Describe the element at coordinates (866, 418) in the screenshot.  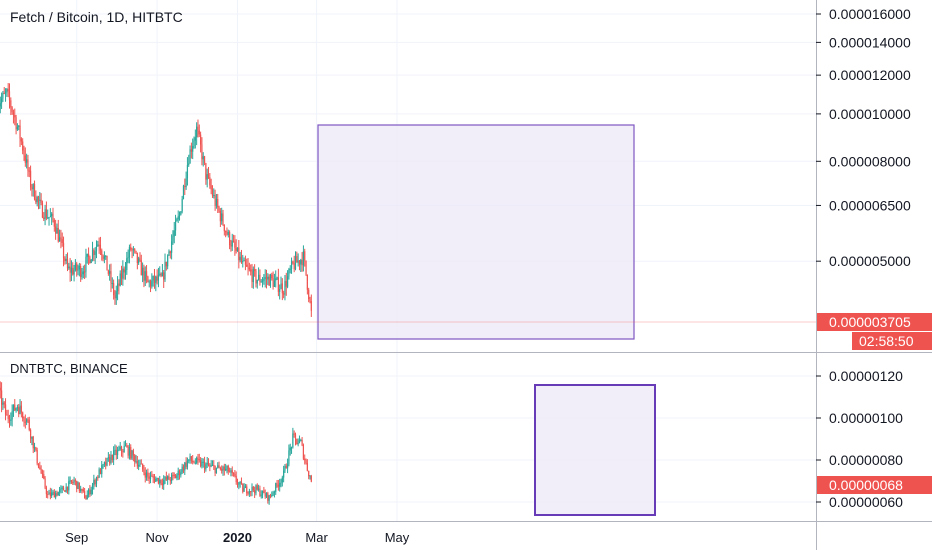
I see `y-tick-label: 0.00000100` at that location.